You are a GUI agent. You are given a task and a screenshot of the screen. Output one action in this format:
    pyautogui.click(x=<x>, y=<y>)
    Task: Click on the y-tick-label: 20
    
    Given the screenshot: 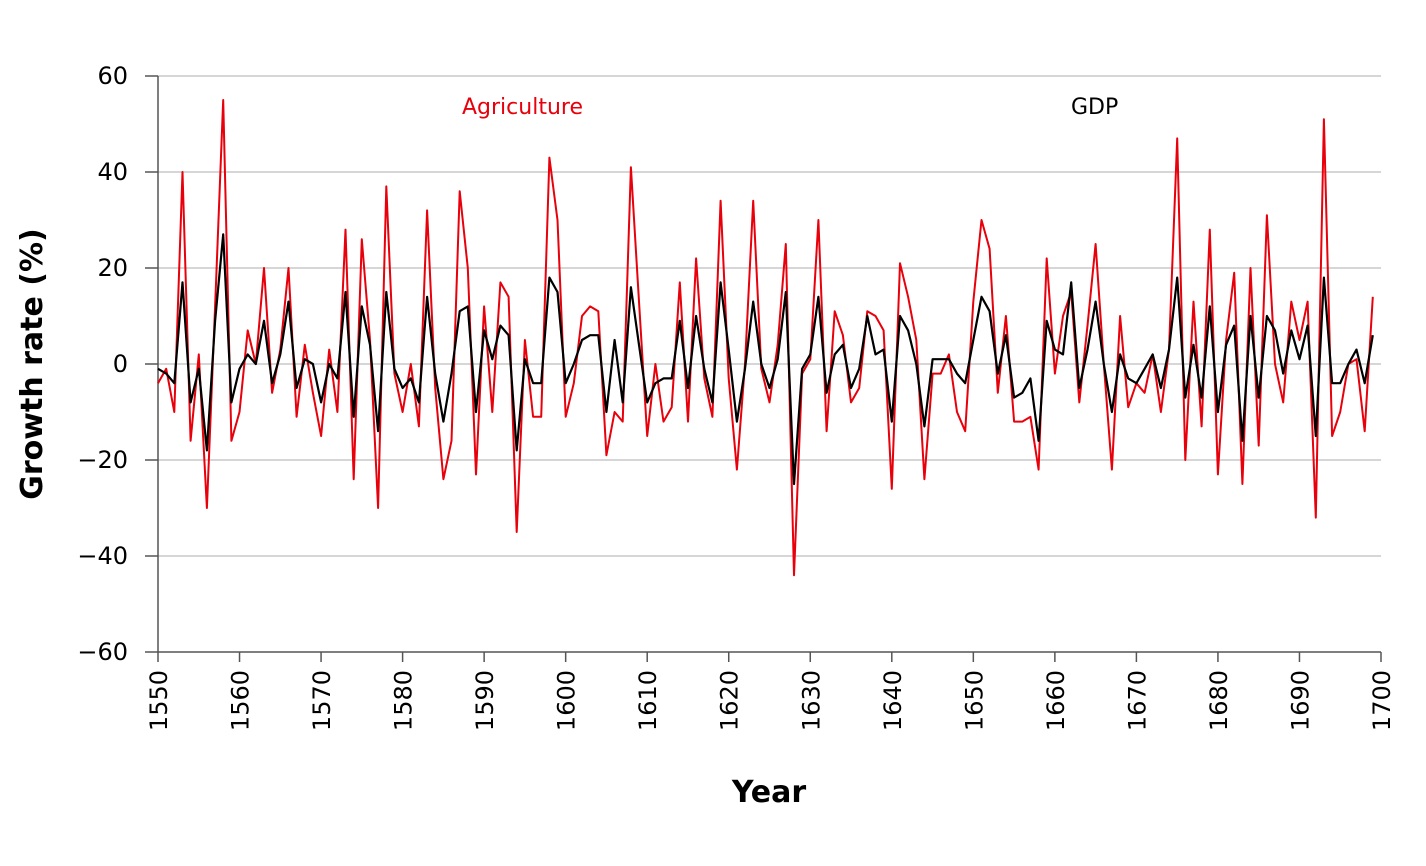 What is the action you would take?
    pyautogui.click(x=112, y=268)
    